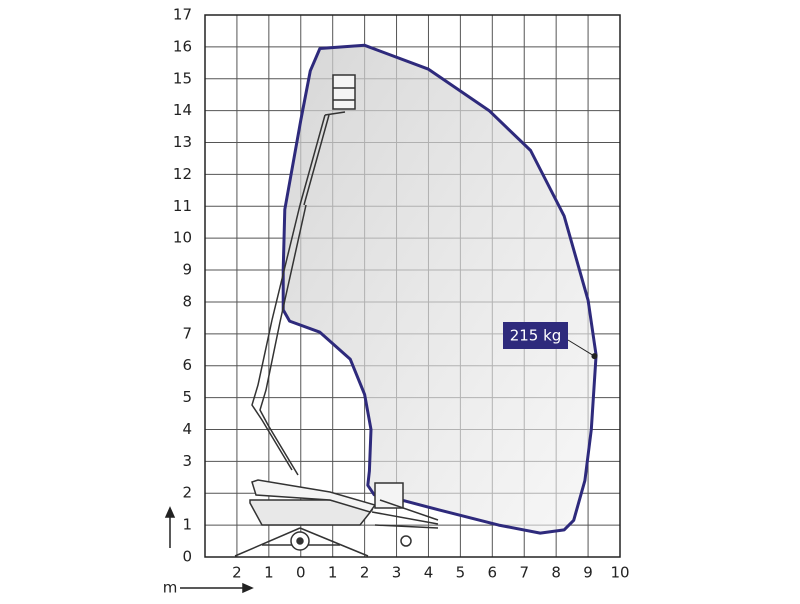 The height and width of the screenshot is (604, 800). What do you see at coordinates (209, 550) in the screenshot?
I see `axis-arrows` at bounding box center [209, 550].